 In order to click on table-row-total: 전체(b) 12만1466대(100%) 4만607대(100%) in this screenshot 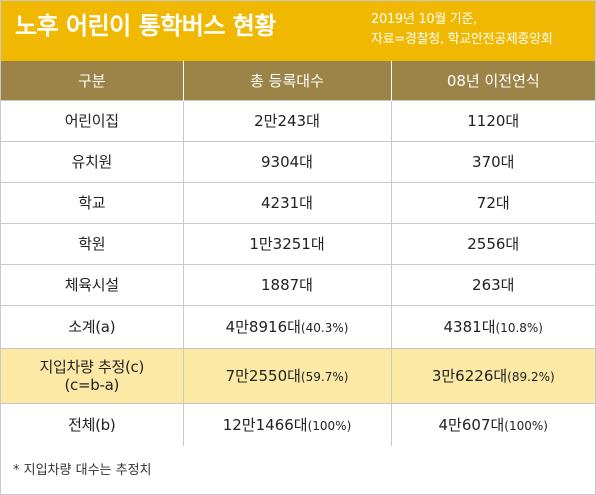, I will do `click(298, 424)`.